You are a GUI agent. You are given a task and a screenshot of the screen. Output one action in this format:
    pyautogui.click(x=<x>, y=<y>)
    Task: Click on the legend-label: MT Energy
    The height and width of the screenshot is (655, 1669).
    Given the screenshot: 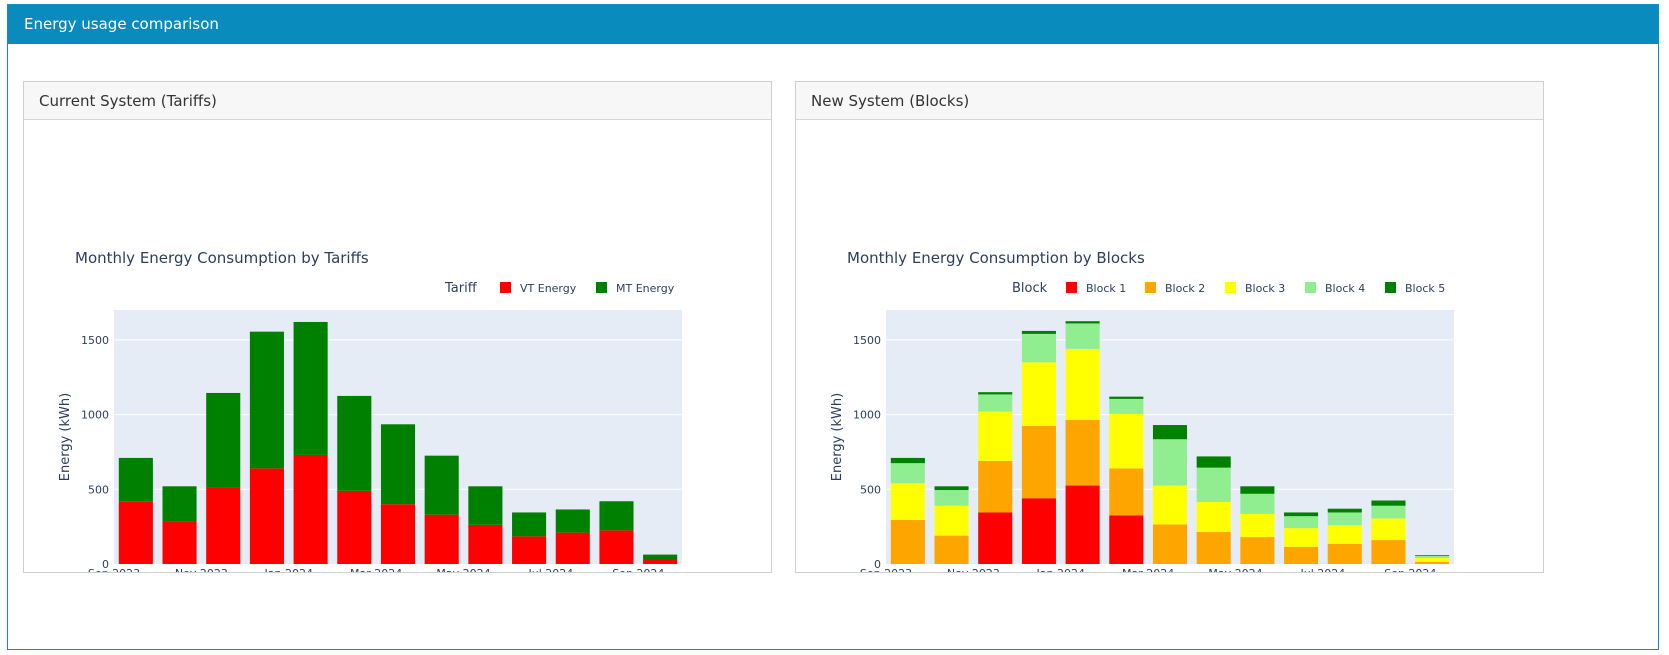 What is the action you would take?
    pyautogui.click(x=645, y=288)
    